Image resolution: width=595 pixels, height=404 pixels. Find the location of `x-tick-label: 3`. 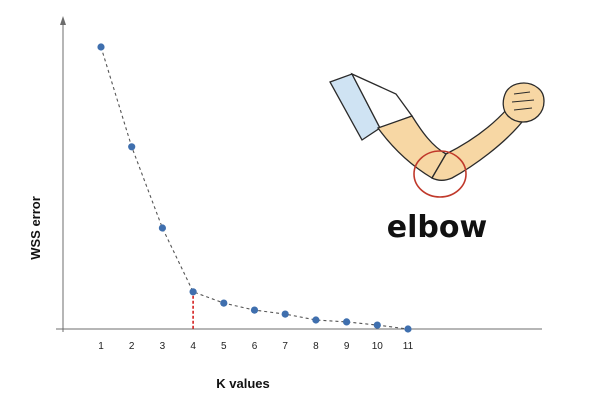

x-tick-label: 3 is located at coordinates (163, 346).